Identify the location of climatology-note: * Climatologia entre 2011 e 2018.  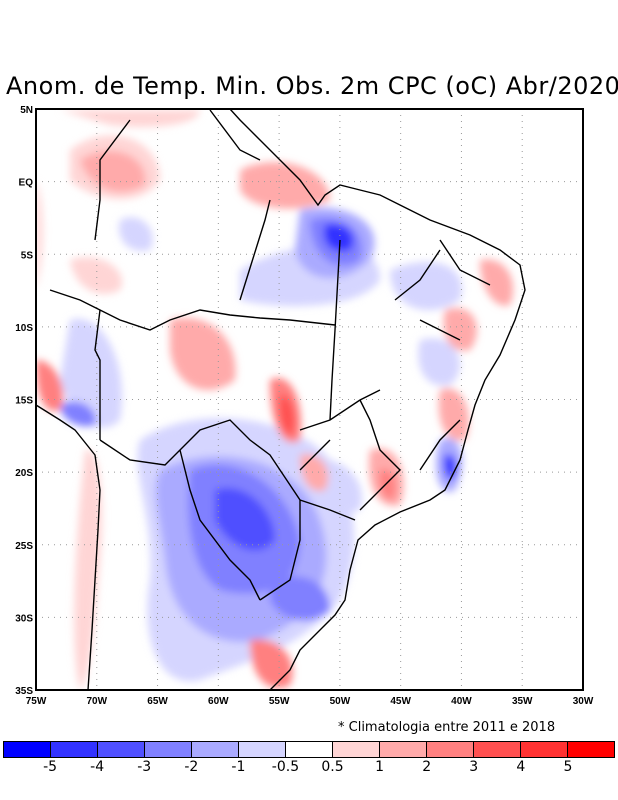
(447, 727).